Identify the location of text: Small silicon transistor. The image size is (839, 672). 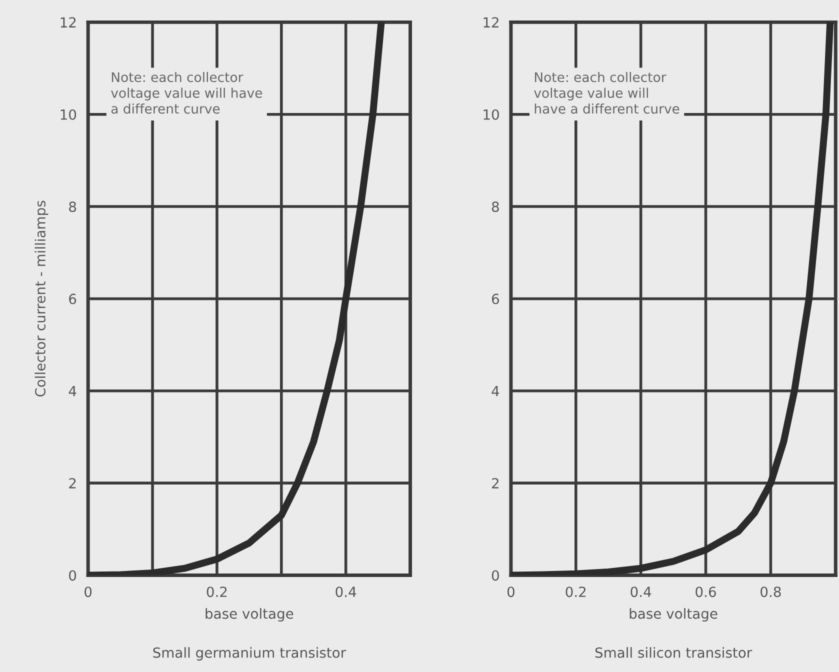
(673, 652).